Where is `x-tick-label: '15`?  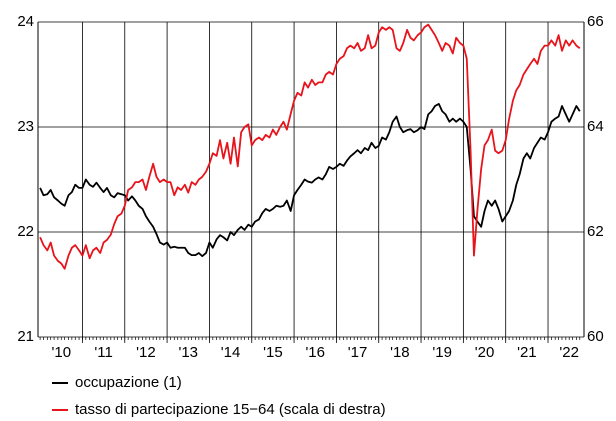
x-tick-label: '15 is located at coordinates (273, 352).